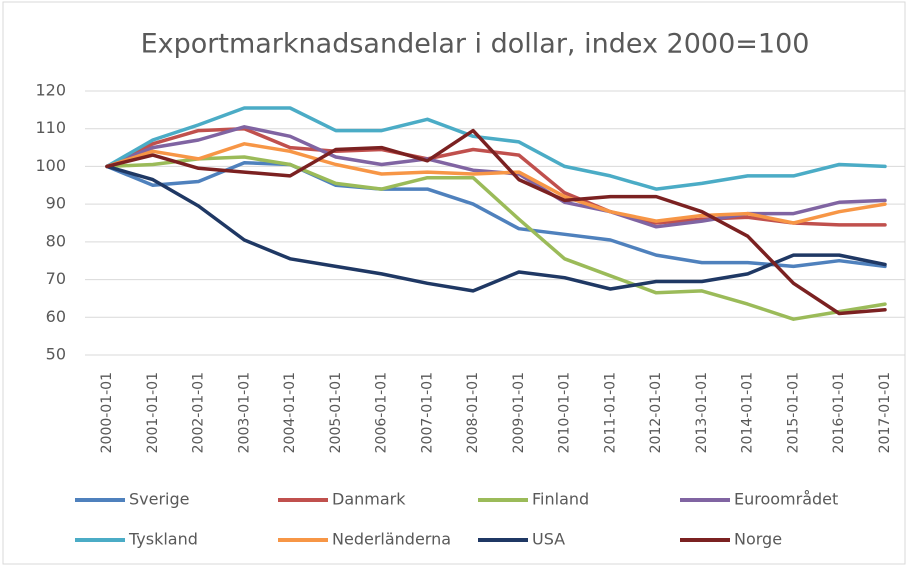  What do you see at coordinates (473, 412) in the screenshot?
I see `x-tick-label: 2008-01-01` at bounding box center [473, 412].